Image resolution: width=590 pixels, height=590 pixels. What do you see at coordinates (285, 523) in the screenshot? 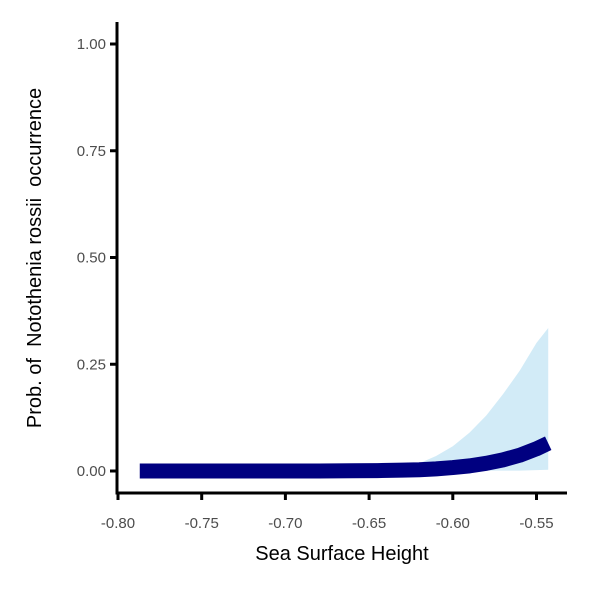
I see `x-tick-label: -0.70` at bounding box center [285, 523].